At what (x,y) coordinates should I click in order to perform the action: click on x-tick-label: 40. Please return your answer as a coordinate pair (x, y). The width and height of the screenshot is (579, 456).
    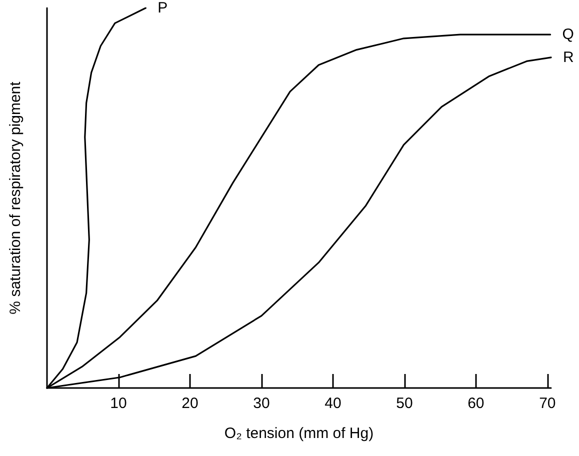
    Looking at the image, I should click on (333, 403).